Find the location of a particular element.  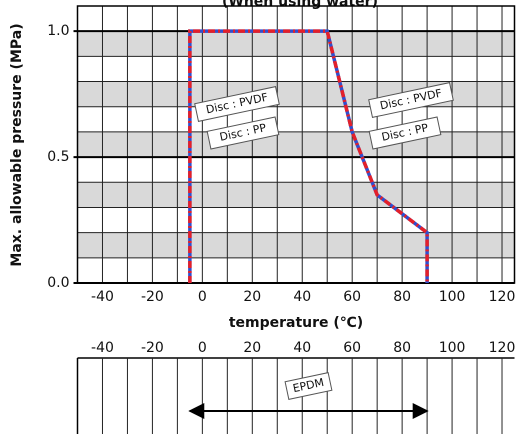

range-label: EPDM is located at coordinates (308, 386).